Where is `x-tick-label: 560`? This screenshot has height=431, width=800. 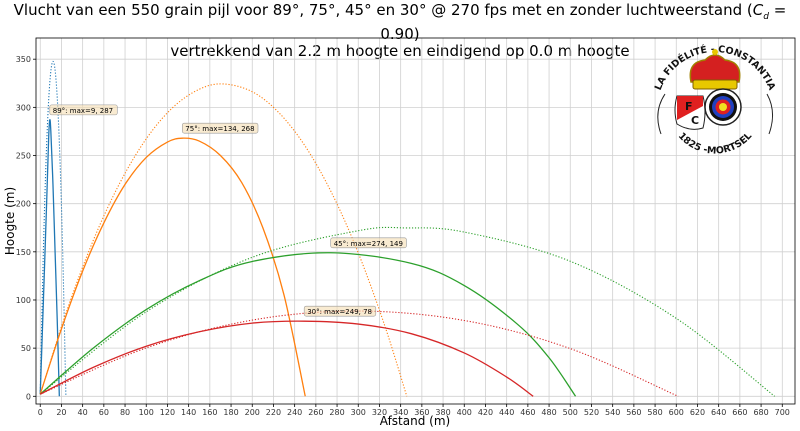 x-tick-label: 560 is located at coordinates (633, 412).